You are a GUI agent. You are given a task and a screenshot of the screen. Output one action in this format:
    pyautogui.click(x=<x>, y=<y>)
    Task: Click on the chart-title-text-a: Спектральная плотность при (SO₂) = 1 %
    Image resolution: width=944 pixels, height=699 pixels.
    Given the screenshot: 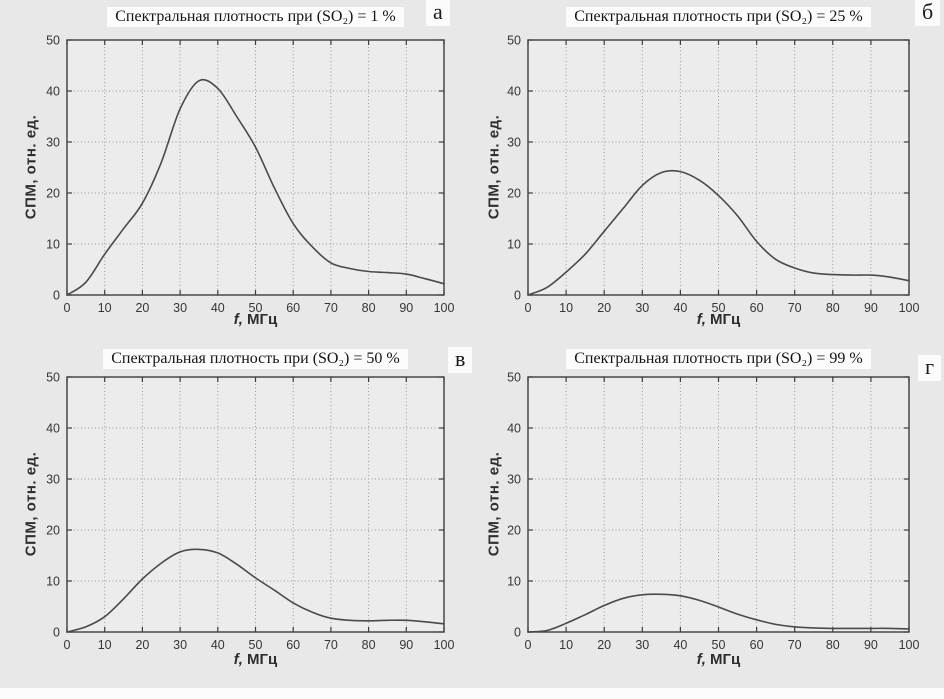 What is the action you would take?
    pyautogui.click(x=255, y=17)
    